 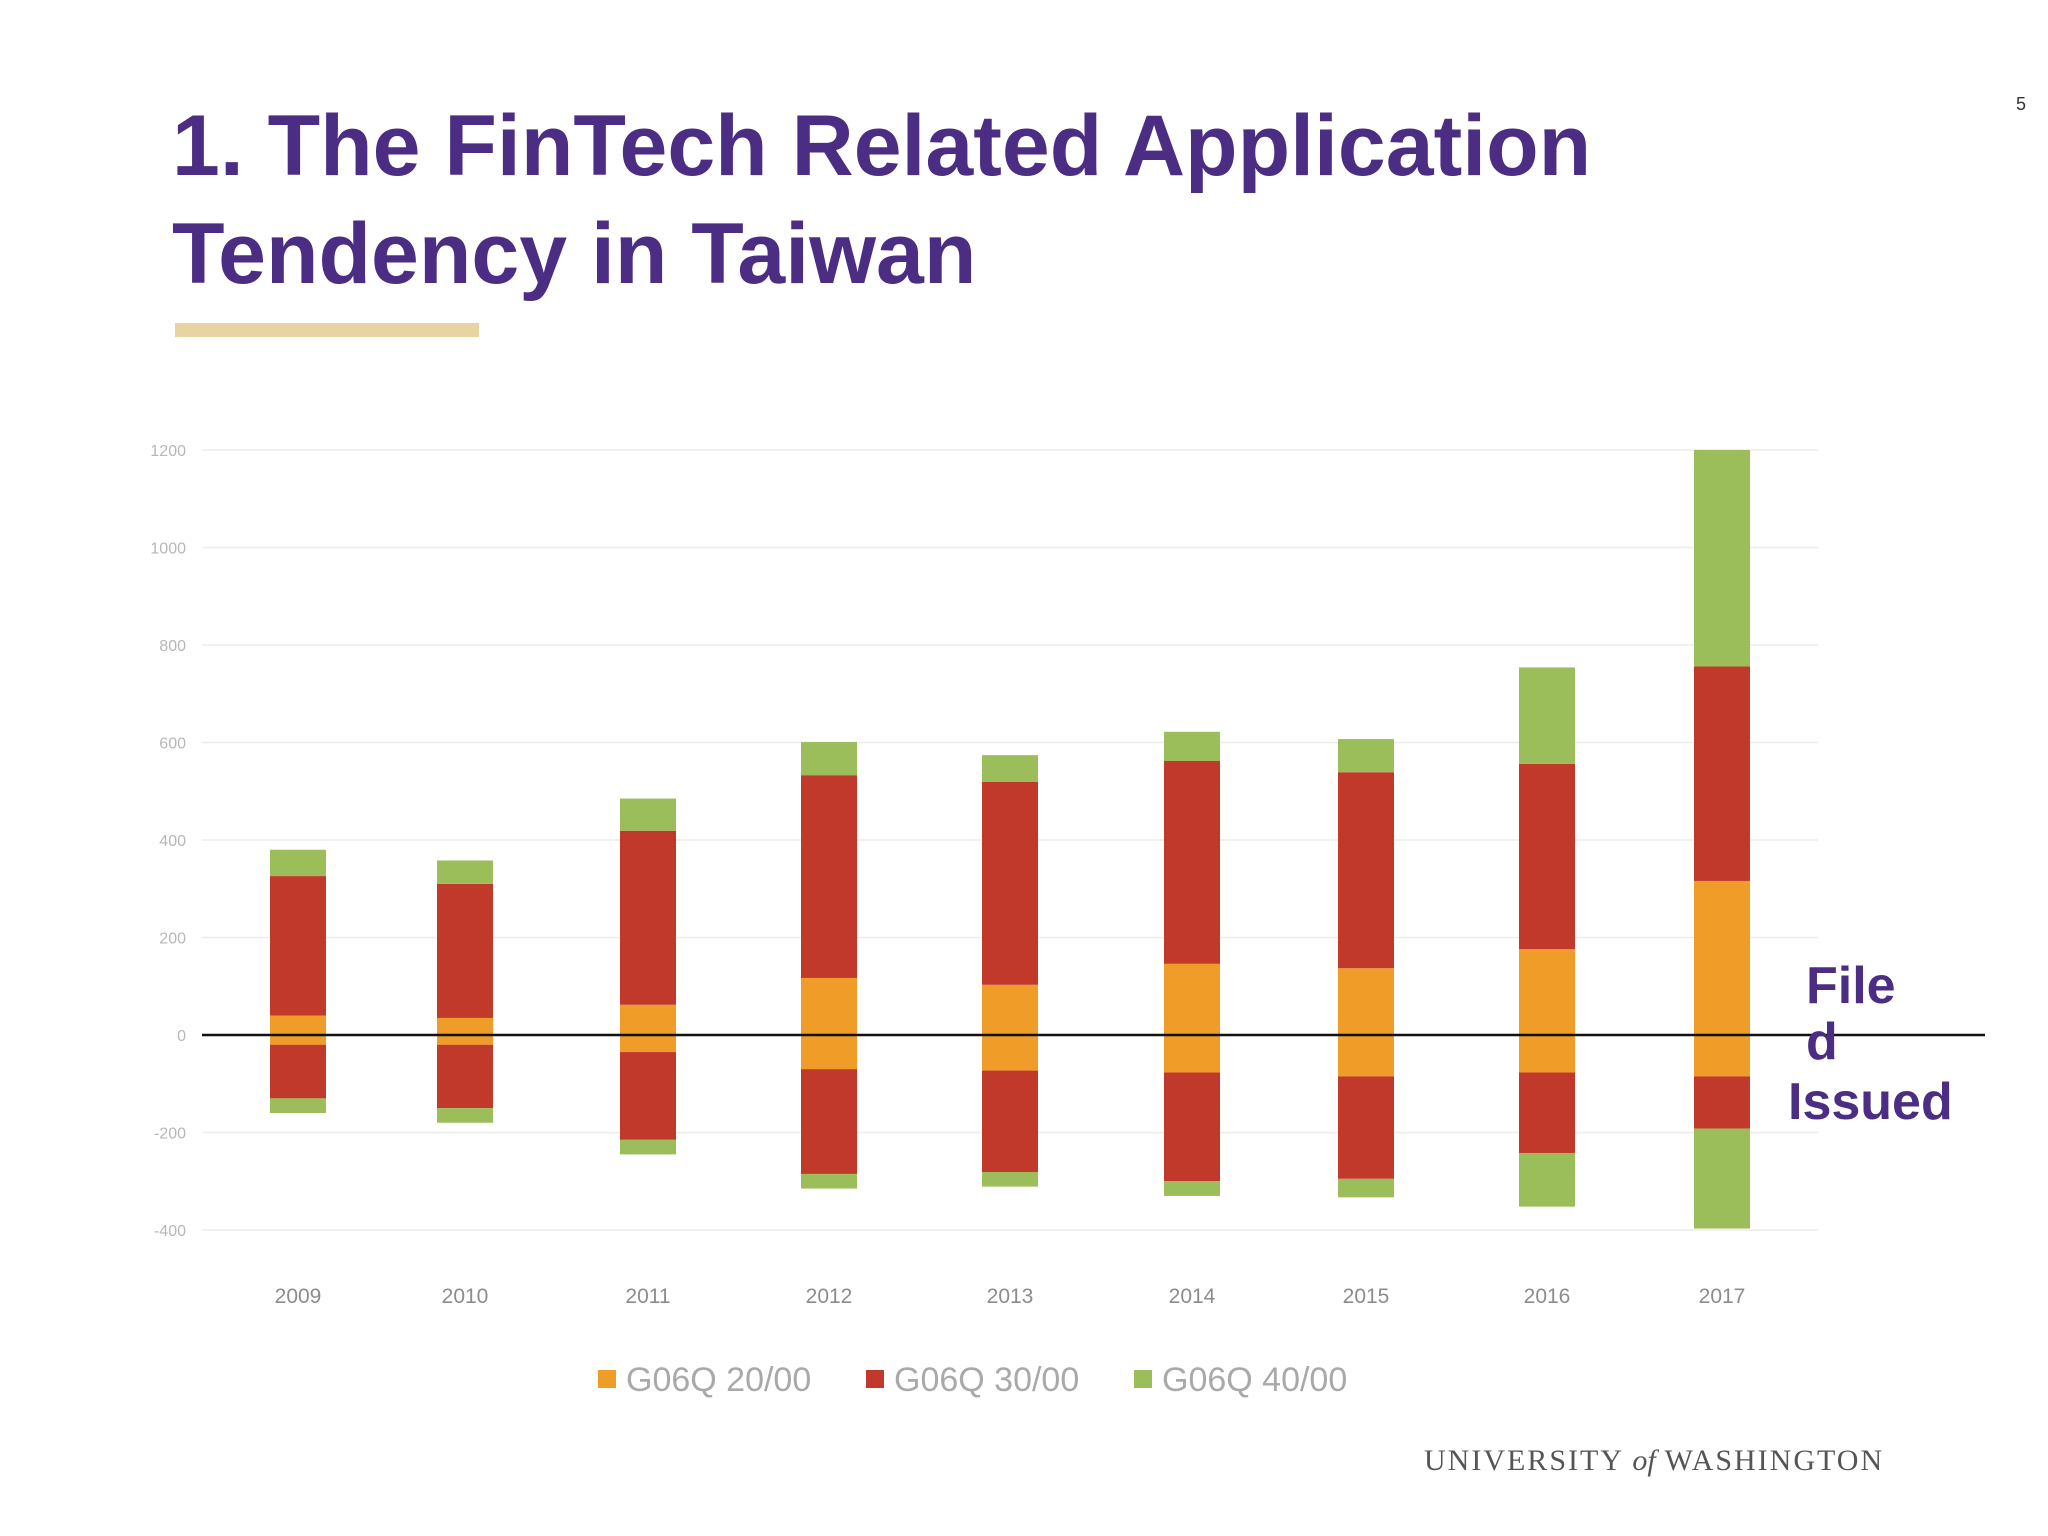 I want to click on y-tick-label: 400, so click(x=172, y=841).